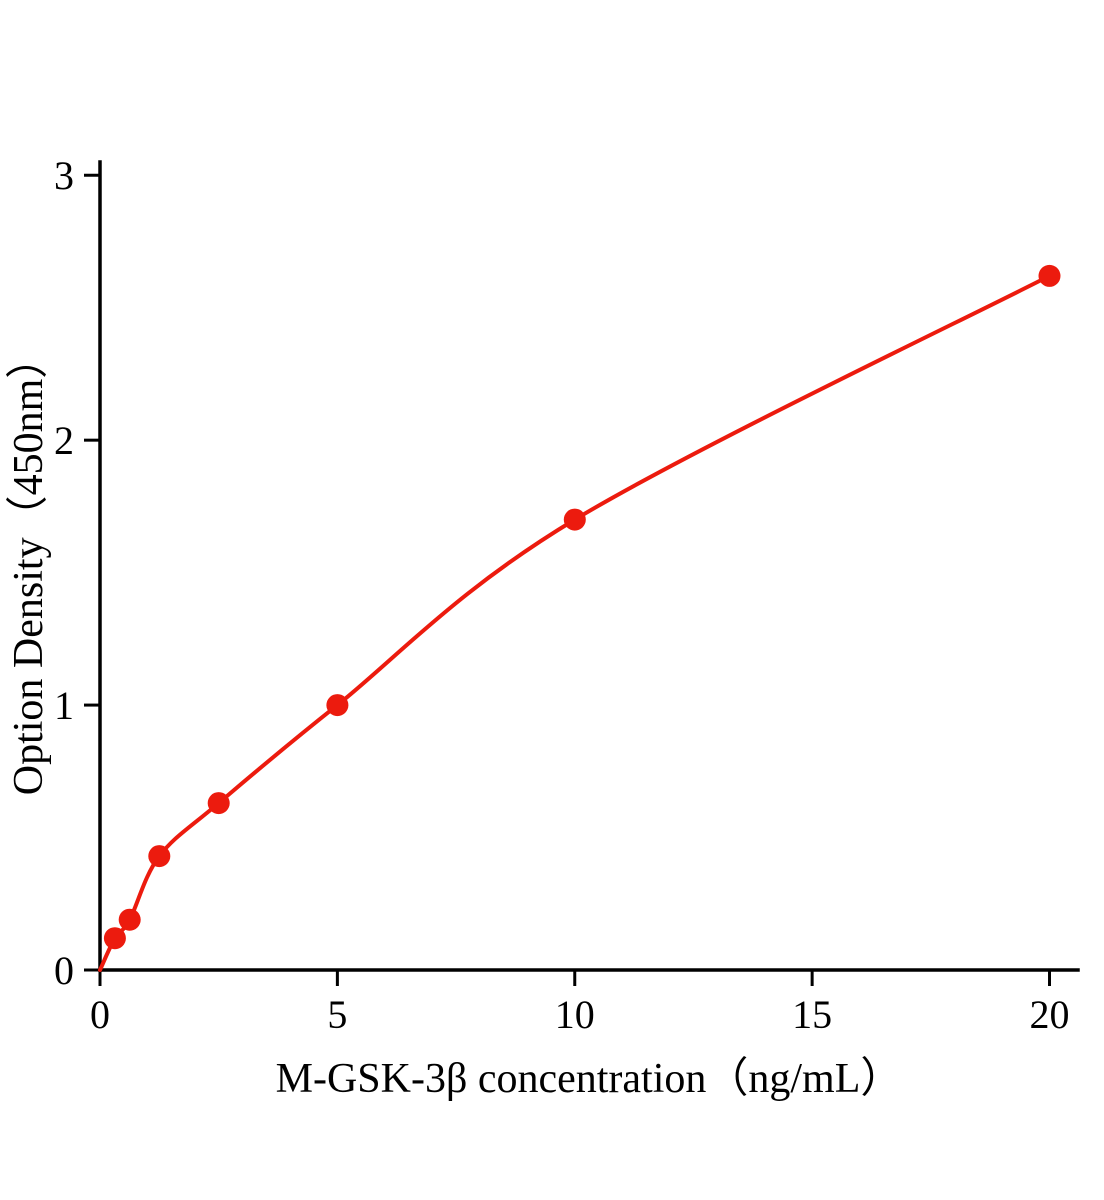 The width and height of the screenshot is (1104, 1200). Describe the element at coordinates (1050, 1014) in the screenshot. I see `x-tick-label: 20` at that location.